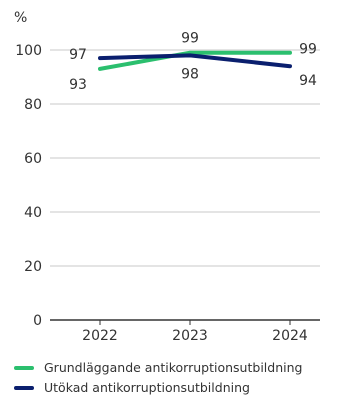 This screenshot has height=398, width=345. What do you see at coordinates (78, 55) in the screenshot?
I see `data-label-utokad: 97` at bounding box center [78, 55].